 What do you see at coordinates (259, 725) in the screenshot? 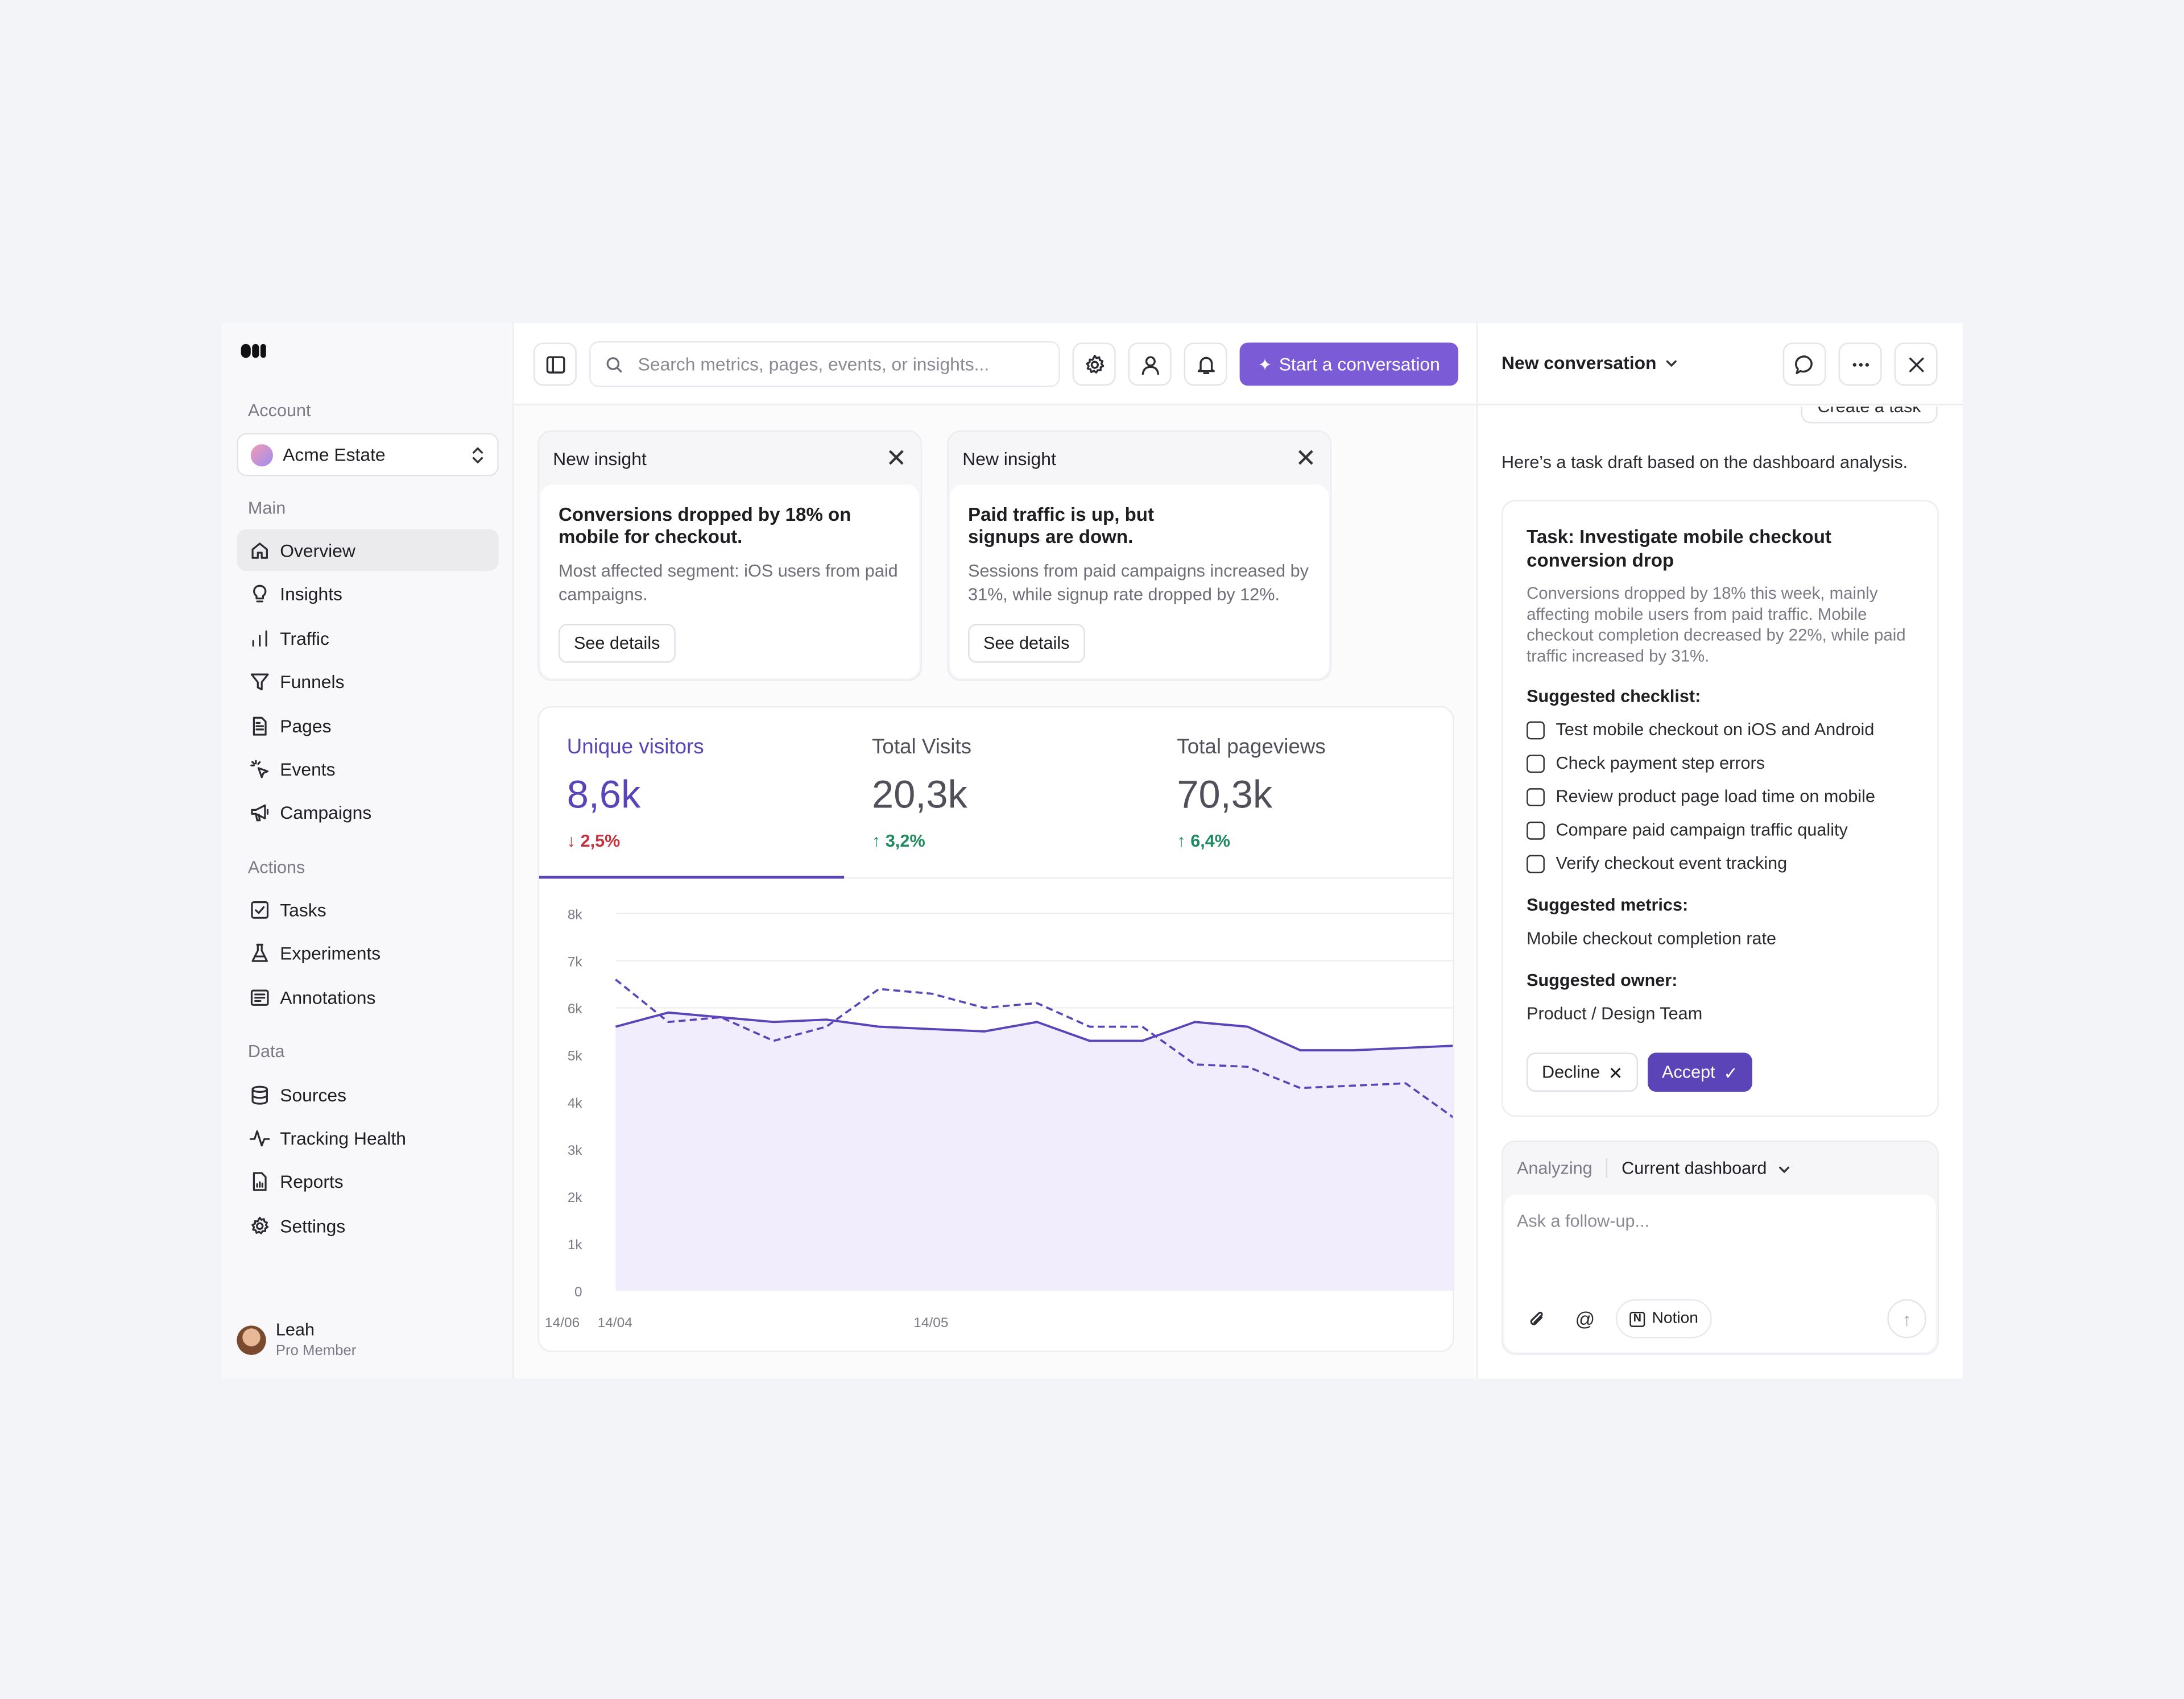
I see `document-icon` at bounding box center [259, 725].